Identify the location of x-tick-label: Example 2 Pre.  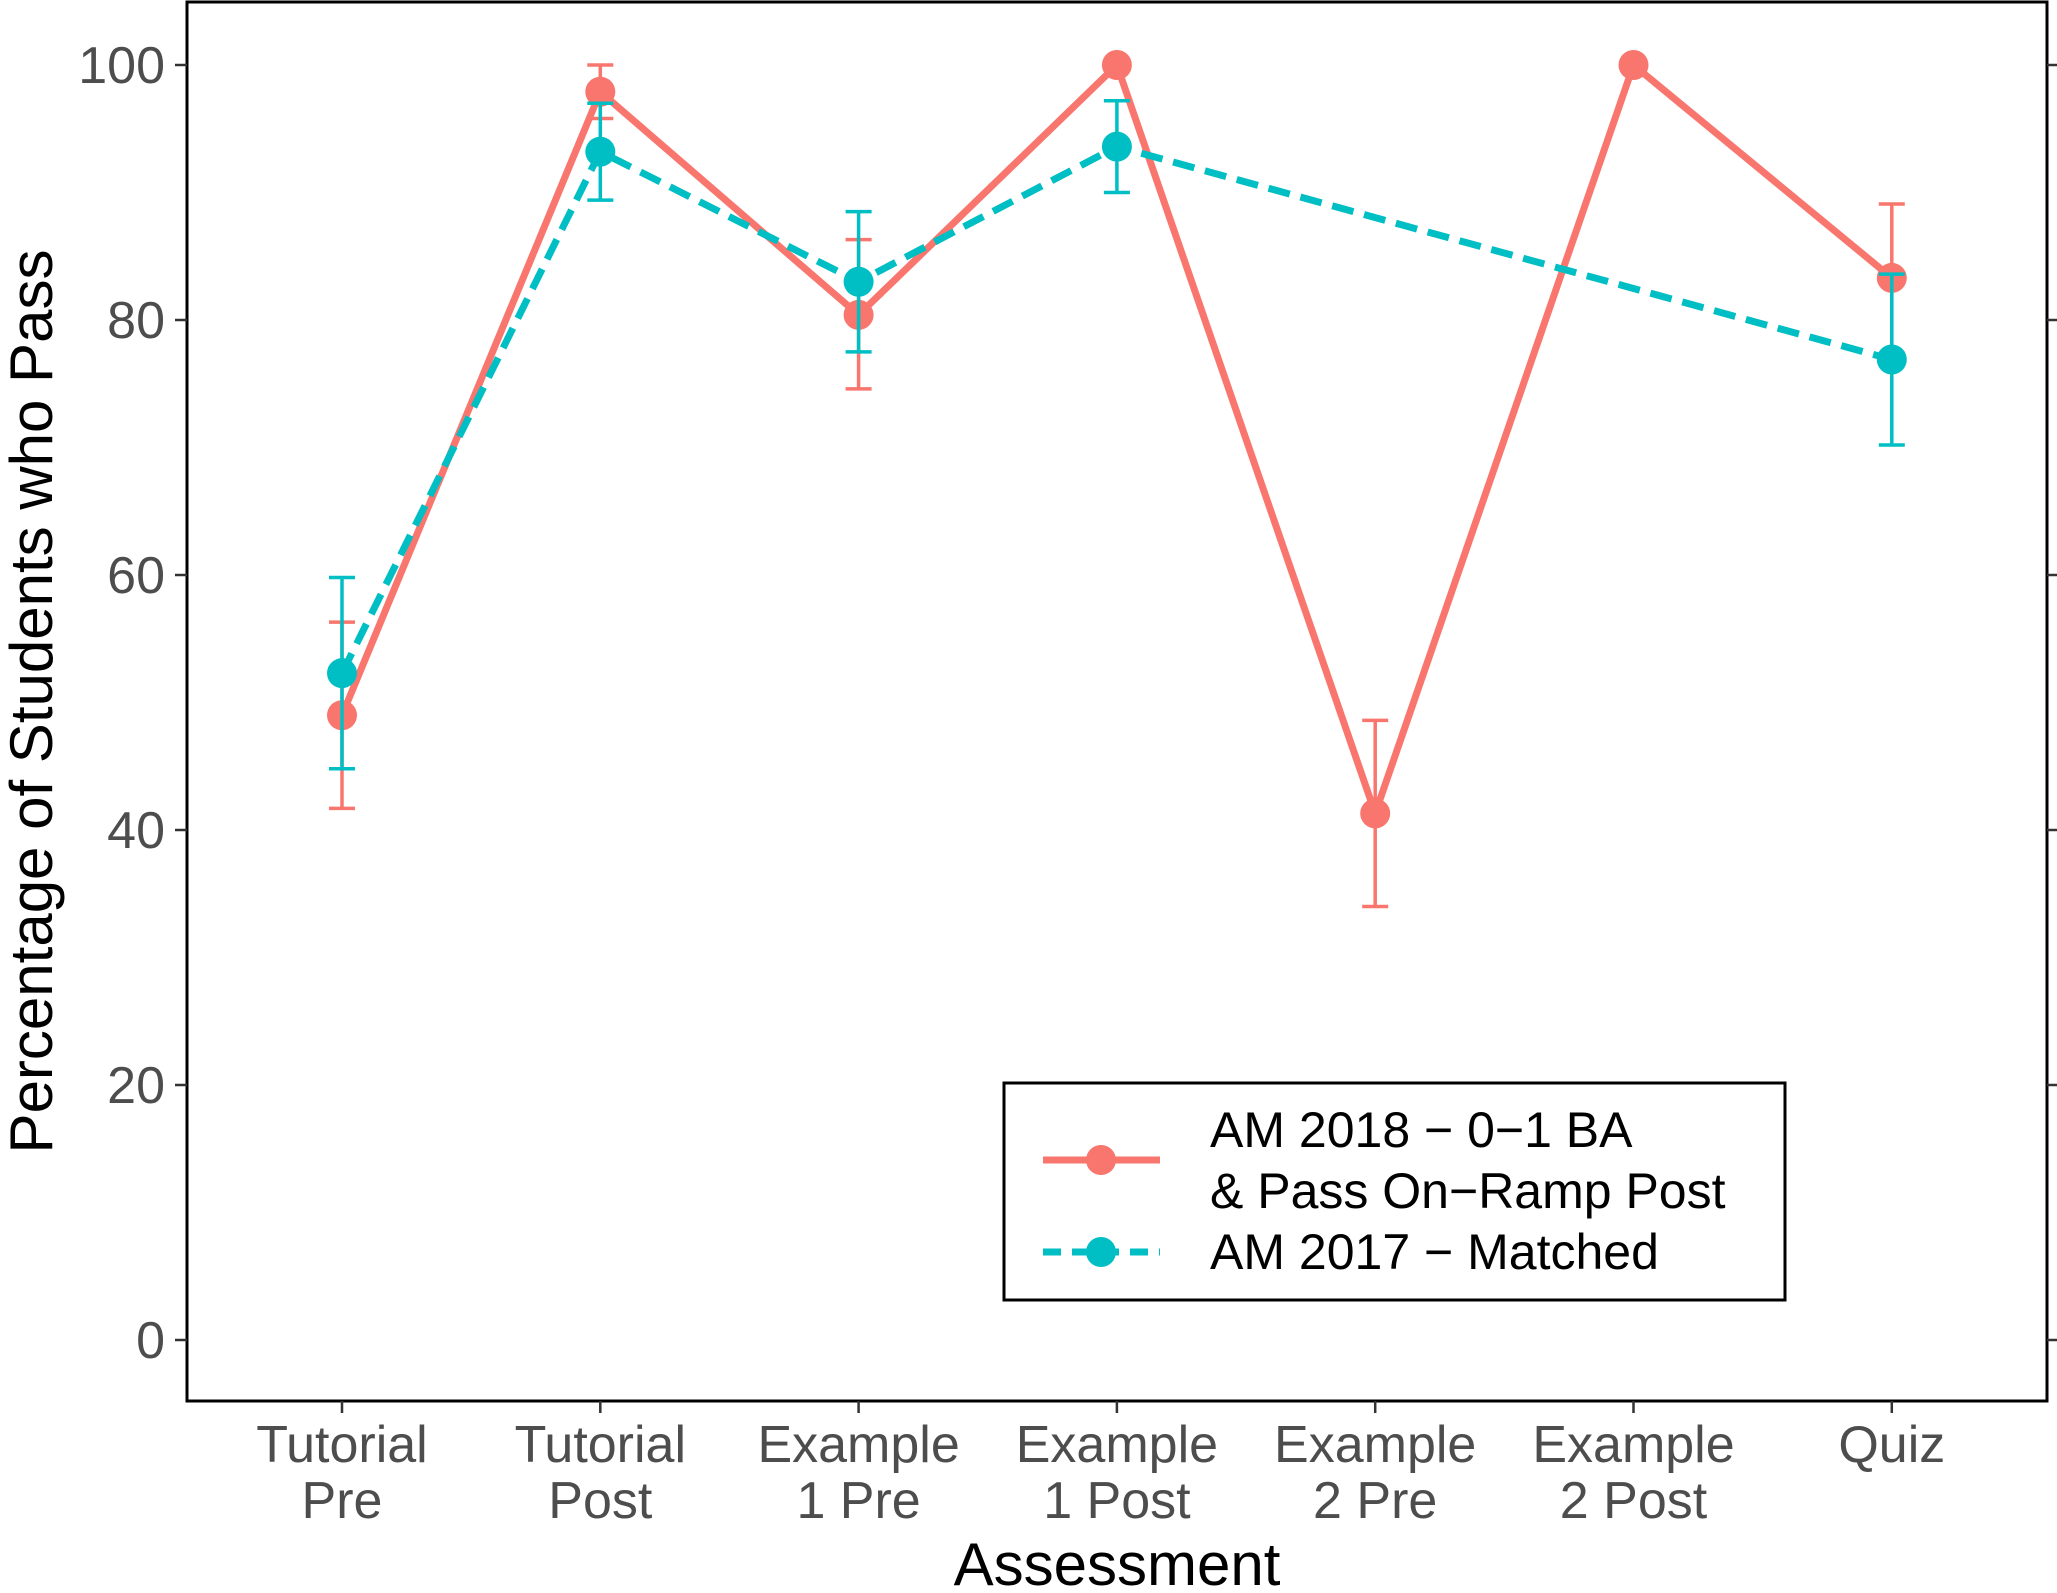
(1375, 1473).